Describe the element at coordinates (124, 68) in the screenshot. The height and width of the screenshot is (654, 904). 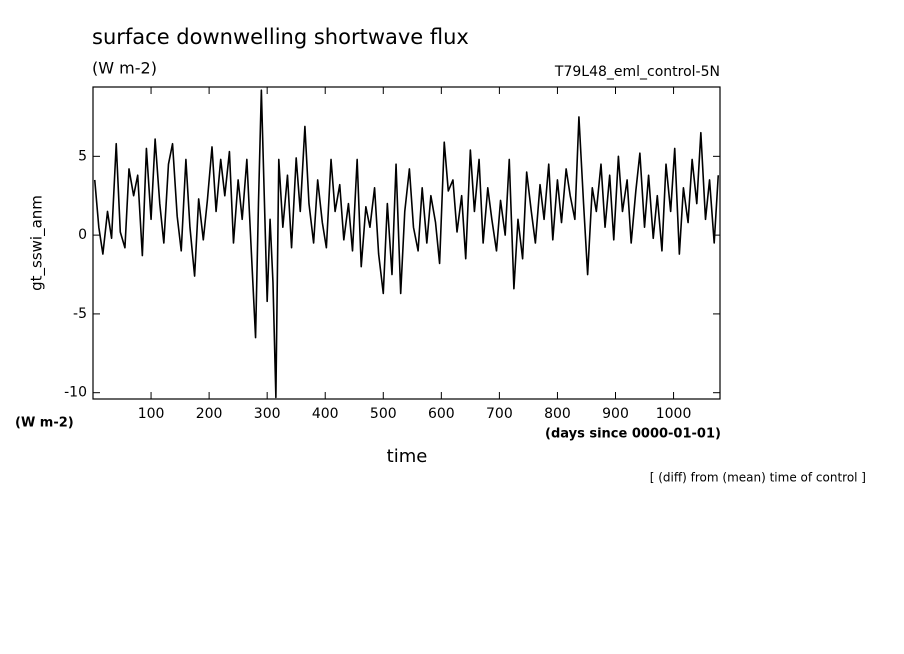
I see `subtitle: (W m-2)` at that location.